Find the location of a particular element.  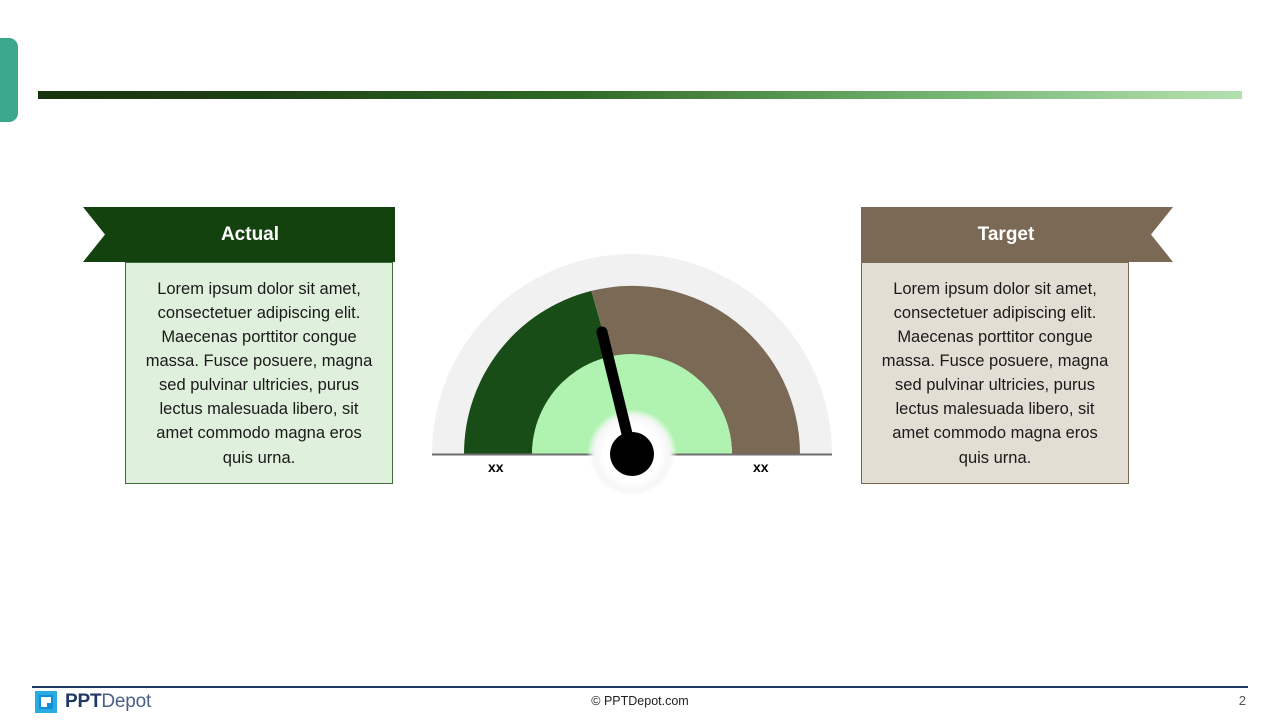

gauge-tick-label-left: xx is located at coordinates (496, 467).